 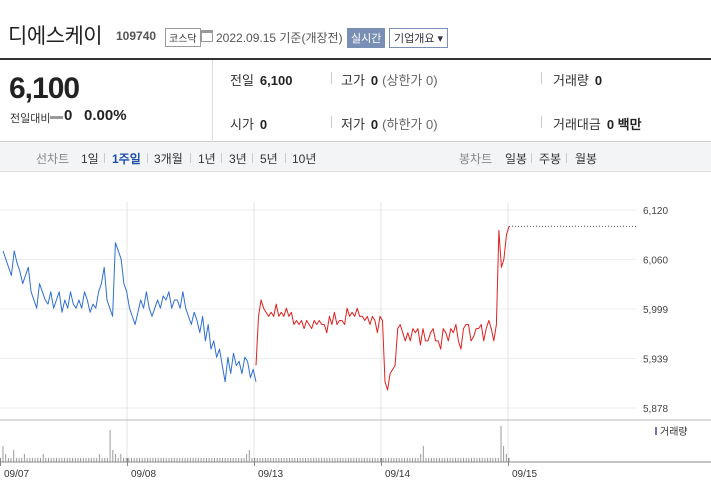 What do you see at coordinates (366, 38) in the screenshot?
I see `realtime-button: 실시간` at bounding box center [366, 38].